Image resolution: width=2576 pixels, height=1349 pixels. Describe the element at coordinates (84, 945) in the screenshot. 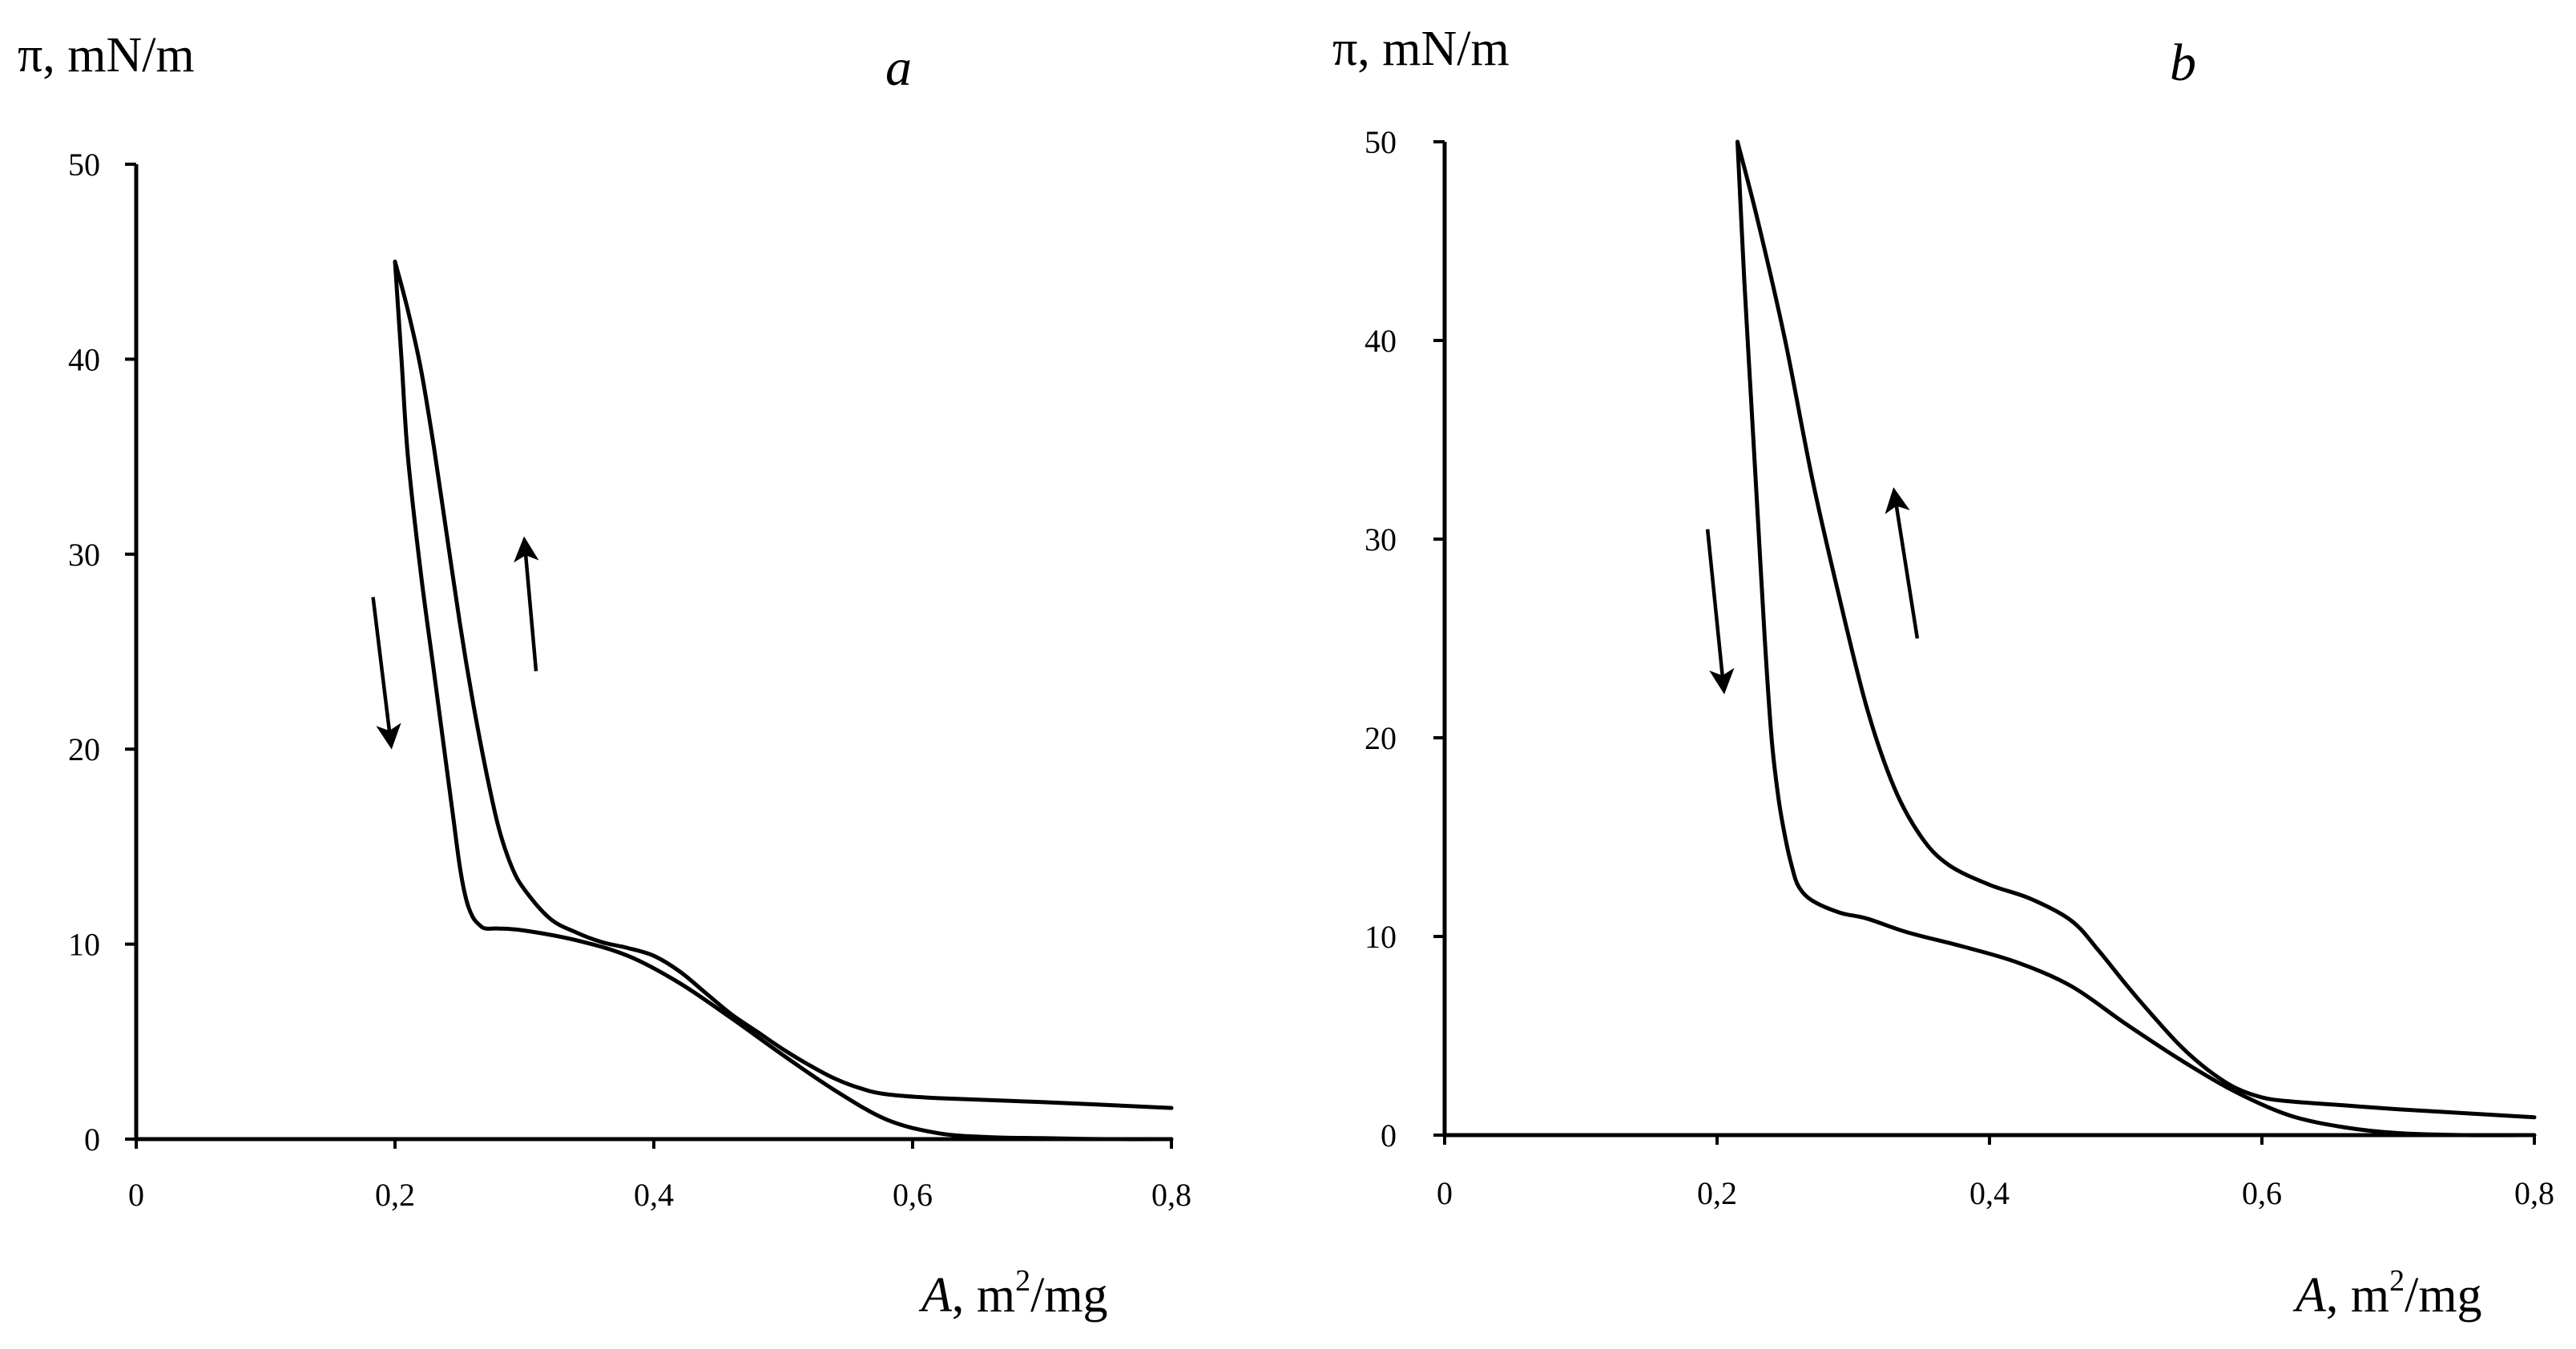

I see `y-tick-label-a: 10` at that location.